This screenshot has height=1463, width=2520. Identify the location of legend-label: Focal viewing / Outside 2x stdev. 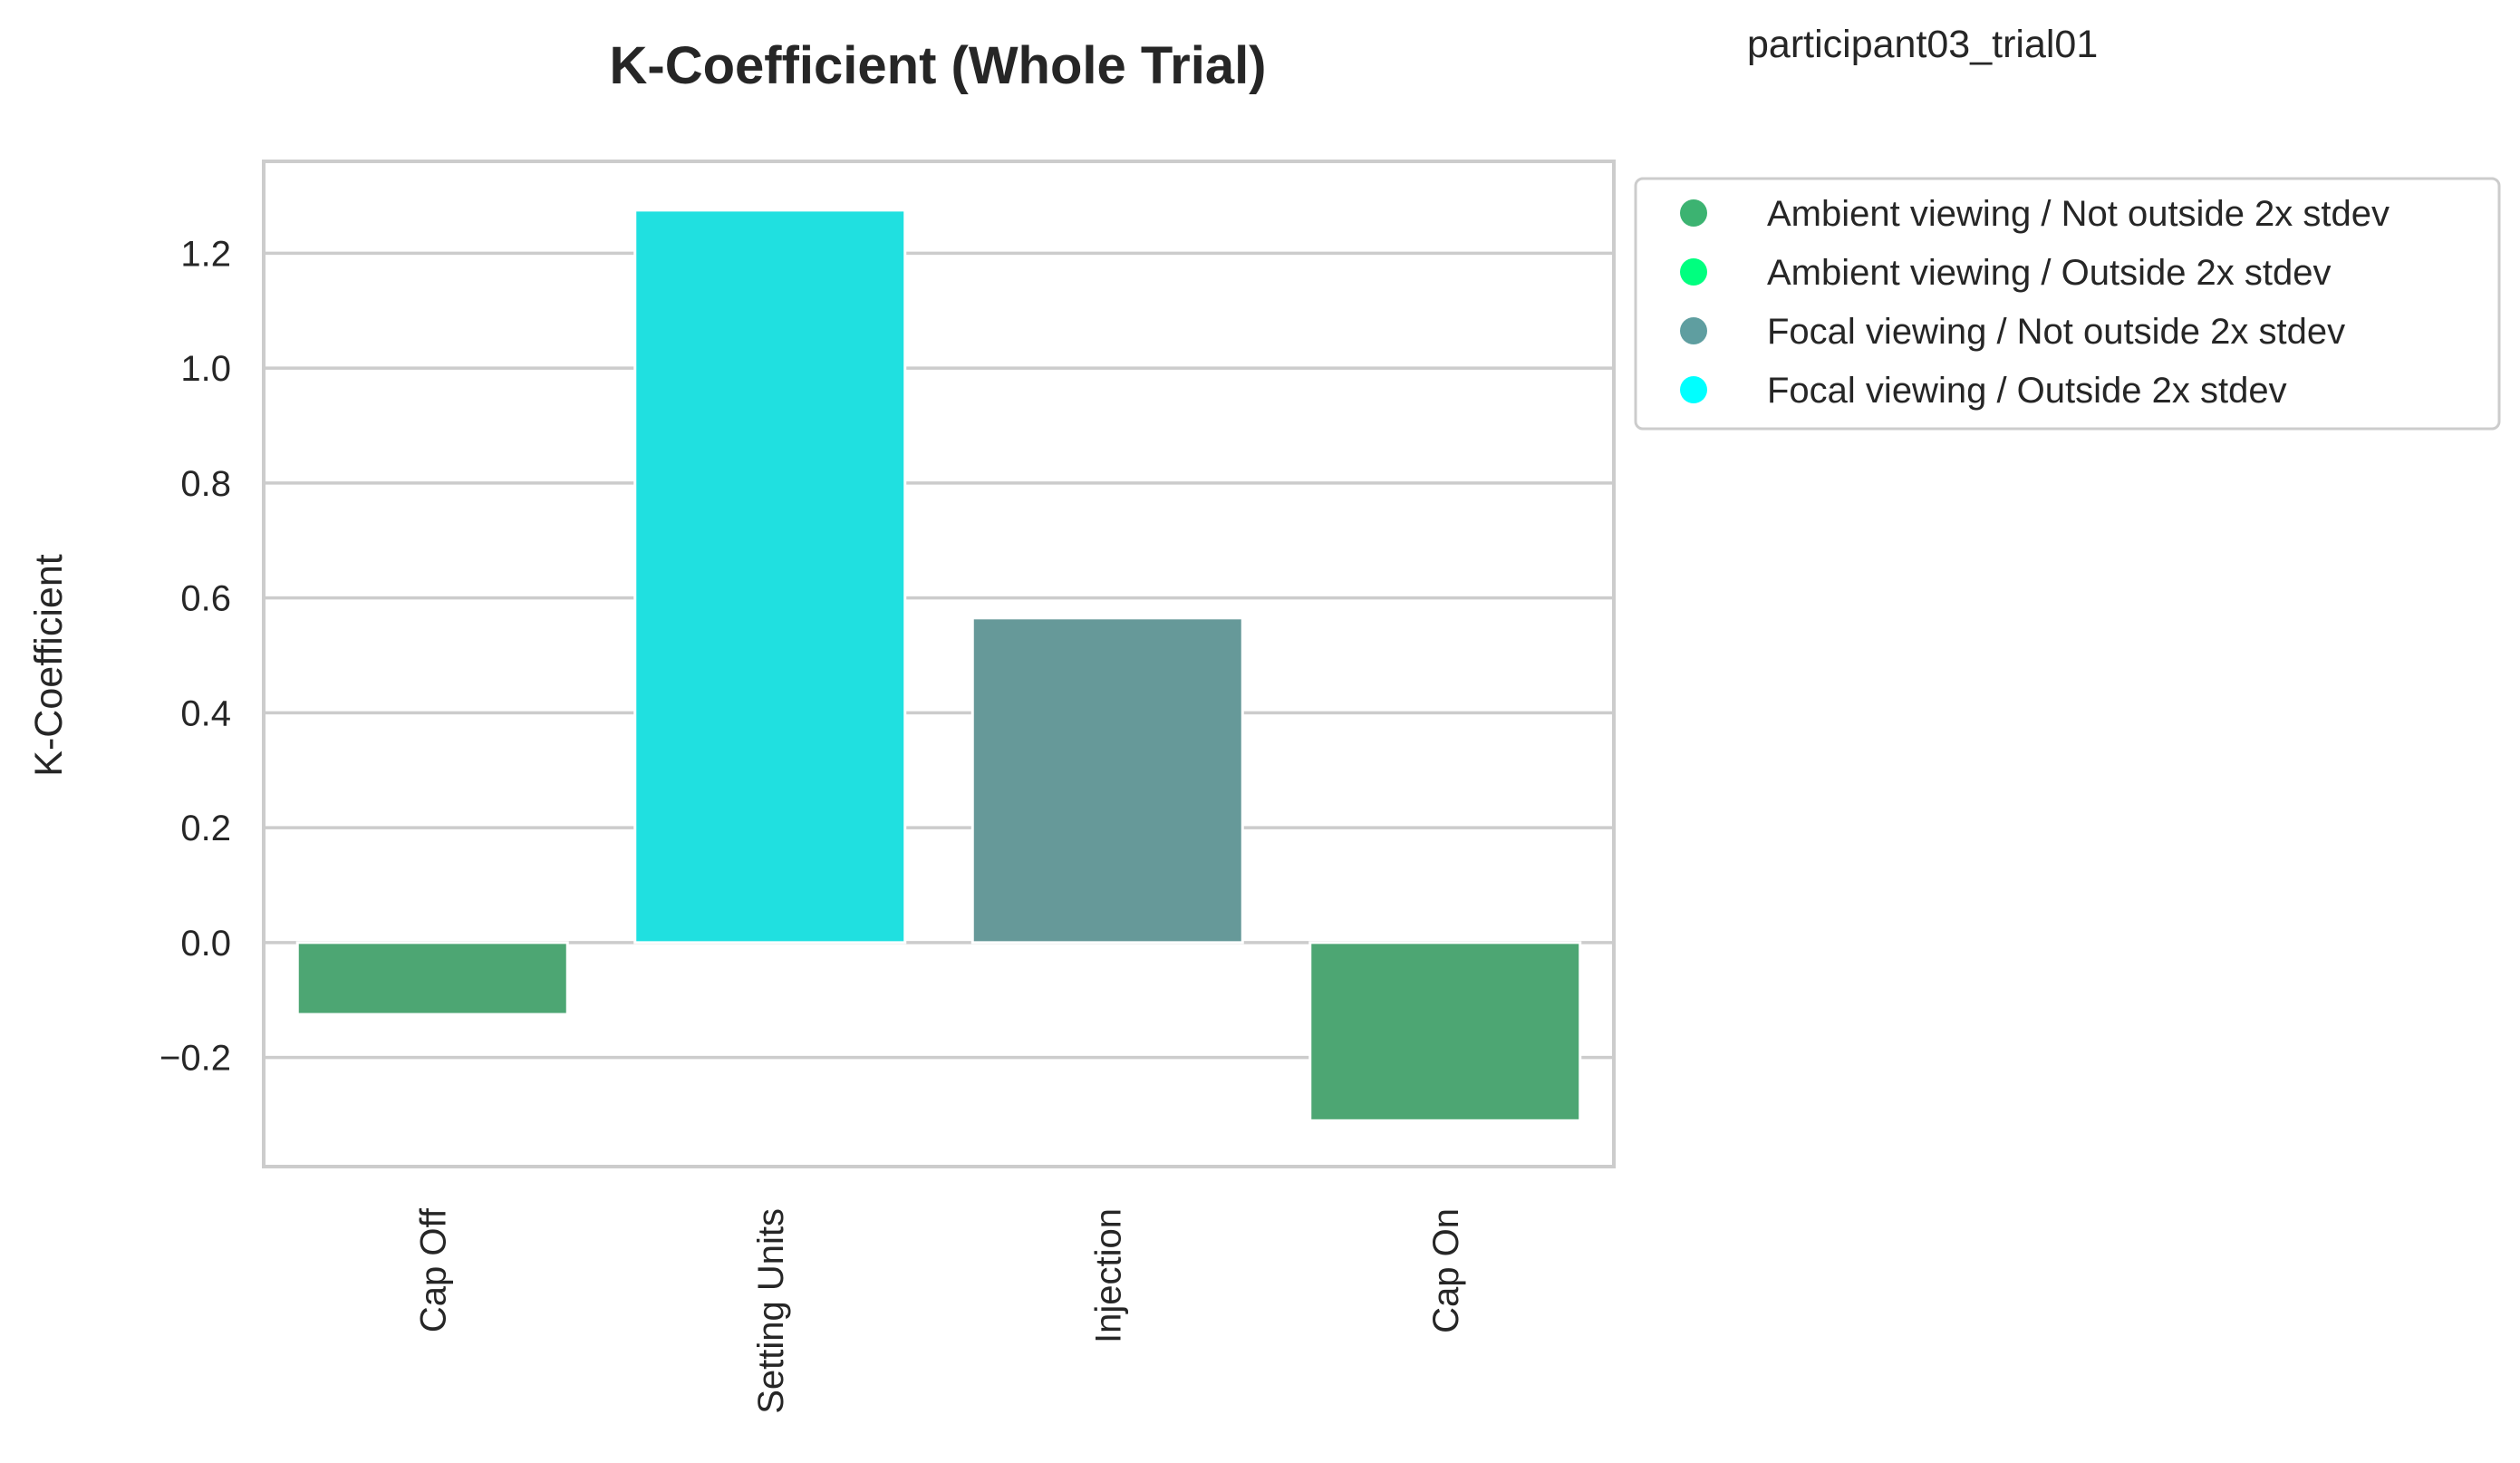
(2027, 391).